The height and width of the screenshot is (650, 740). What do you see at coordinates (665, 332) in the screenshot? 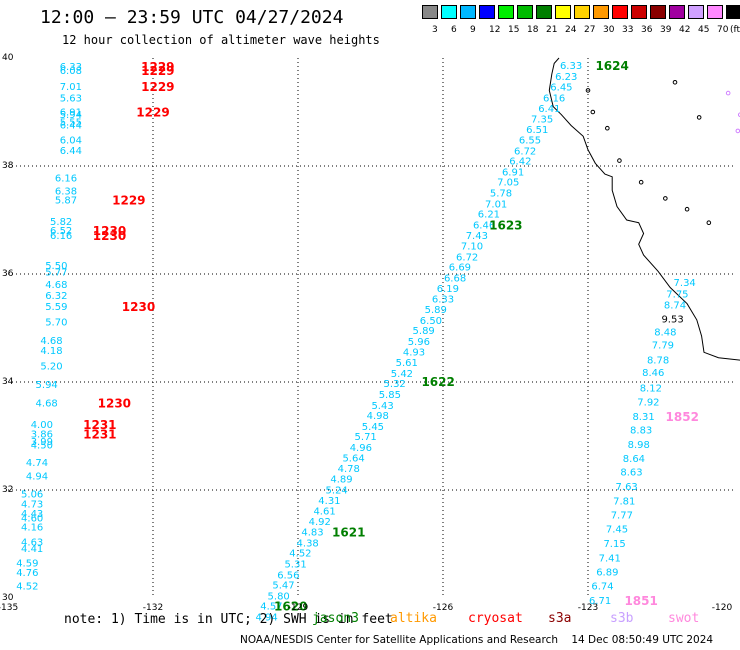
I see `wave-height-value: 8.48` at bounding box center [665, 332].